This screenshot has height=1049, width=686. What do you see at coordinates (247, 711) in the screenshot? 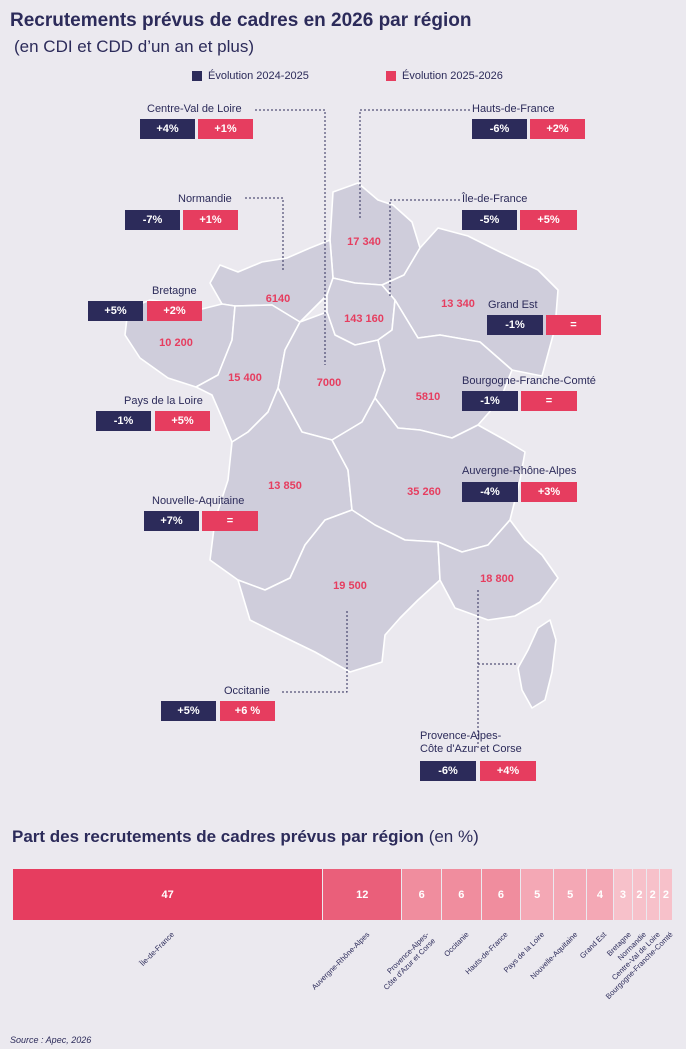
I see `badge-2025-2026-occitanie: +6 %` at bounding box center [247, 711].